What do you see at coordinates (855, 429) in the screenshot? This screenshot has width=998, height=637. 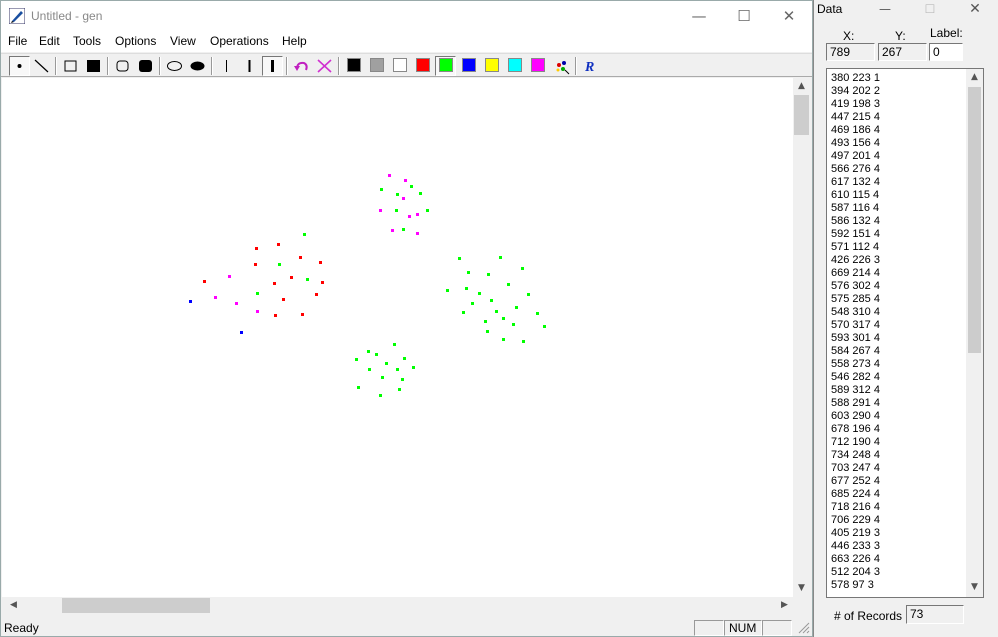 I see `record-item: 678 196 4` at bounding box center [855, 429].